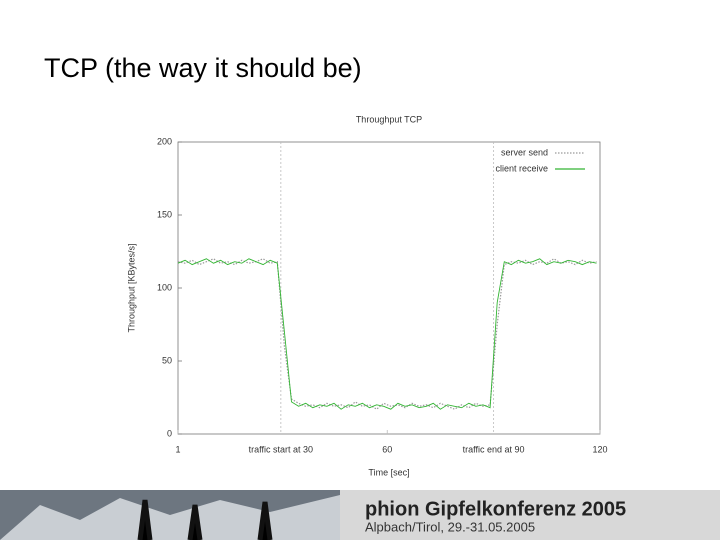 The width and height of the screenshot is (720, 540). I want to click on x-tick-label: 60, so click(387, 449).